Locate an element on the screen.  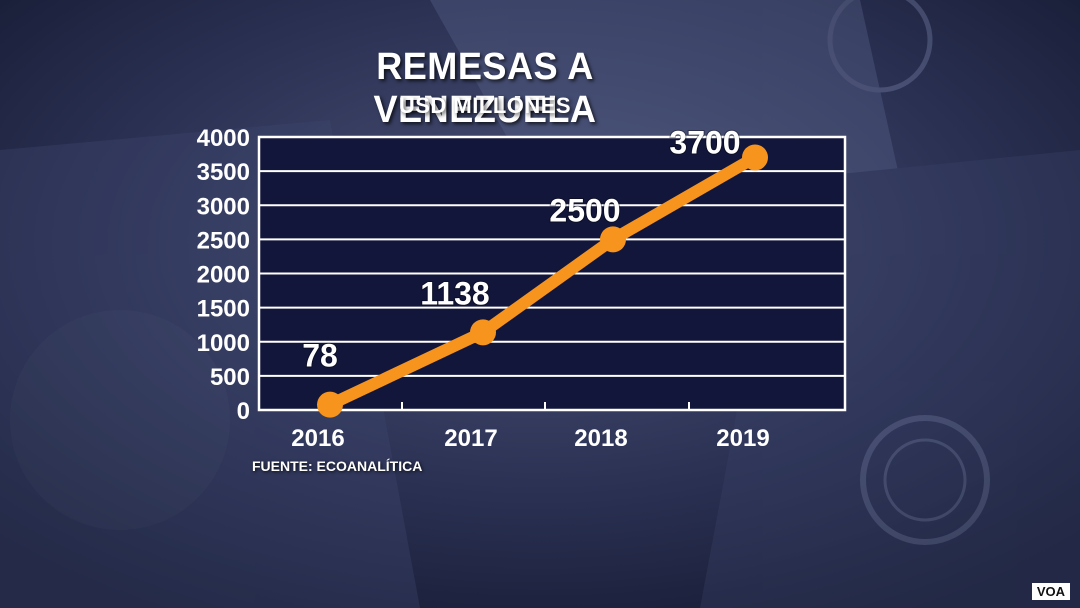
y-tick-label: 0 is located at coordinates (243, 411).